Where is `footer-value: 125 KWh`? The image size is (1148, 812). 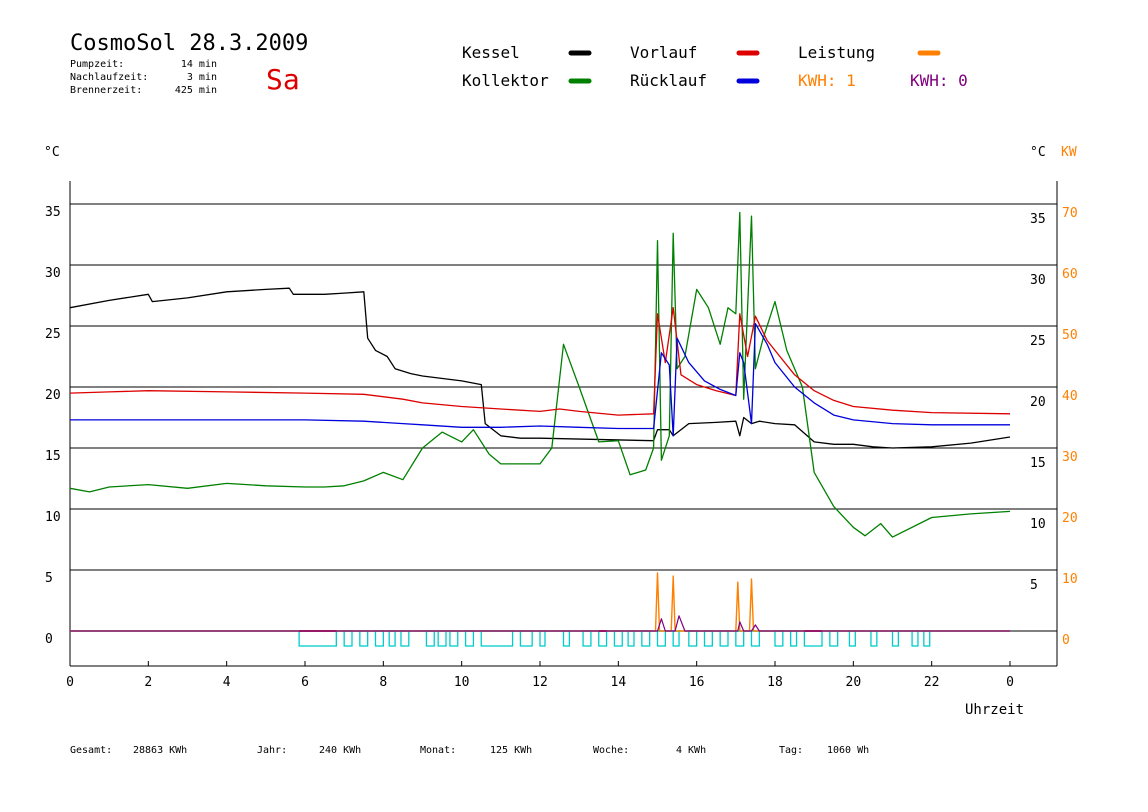 footer-value: 125 KWh is located at coordinates (511, 750).